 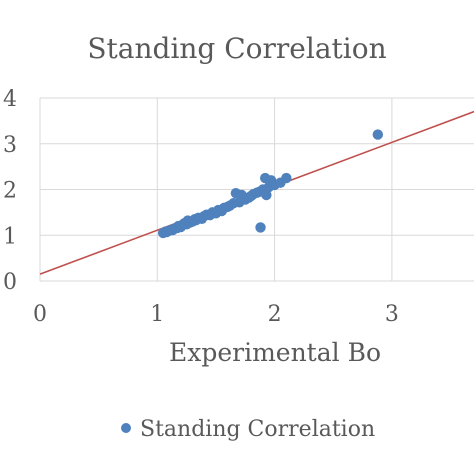 What do you see at coordinates (270, 184) in the screenshot?
I see `data-points` at bounding box center [270, 184].